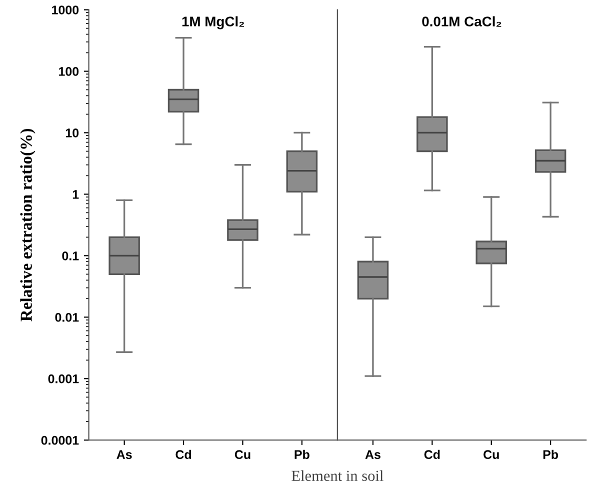 Image resolution: width=592 pixels, height=489 pixels. I want to click on y-tick-label: 0.0001, so click(60, 440).